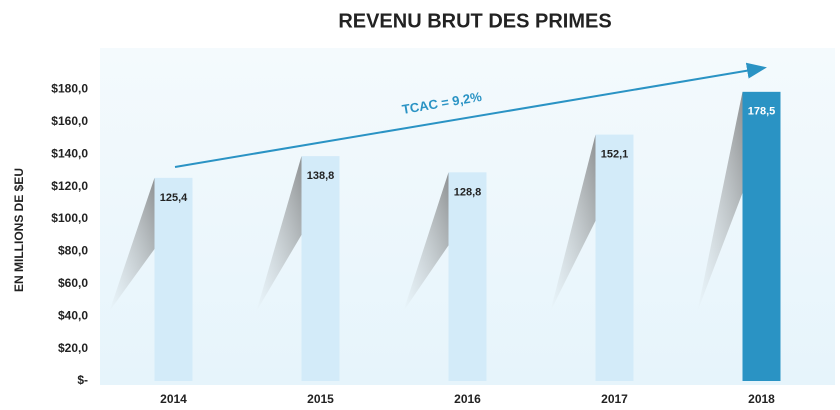  I want to click on y-tick-label: $100,0, so click(69, 218).